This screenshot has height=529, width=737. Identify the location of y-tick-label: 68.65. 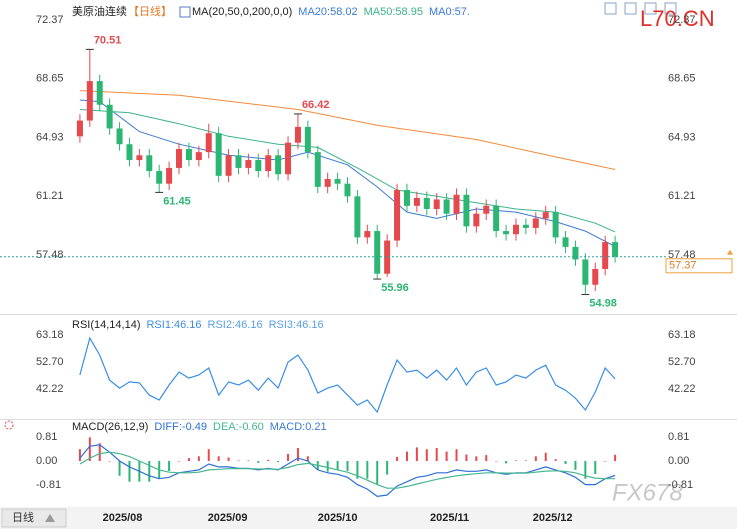
(50, 79).